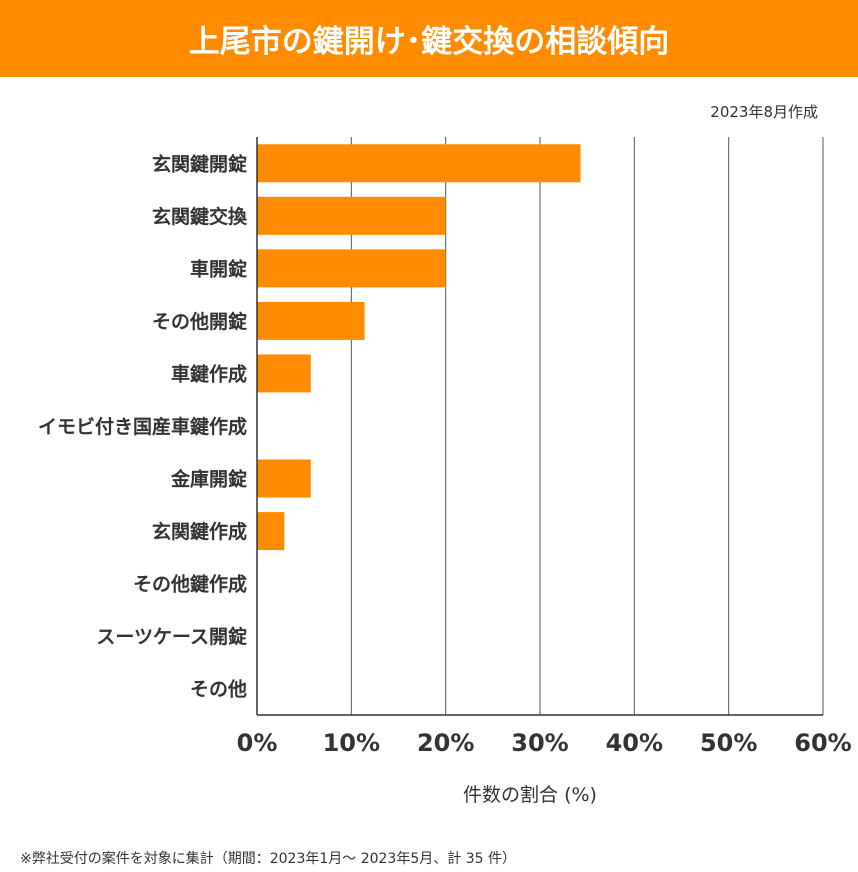  I want to click on x-tick-label: 30%, so click(539, 743).